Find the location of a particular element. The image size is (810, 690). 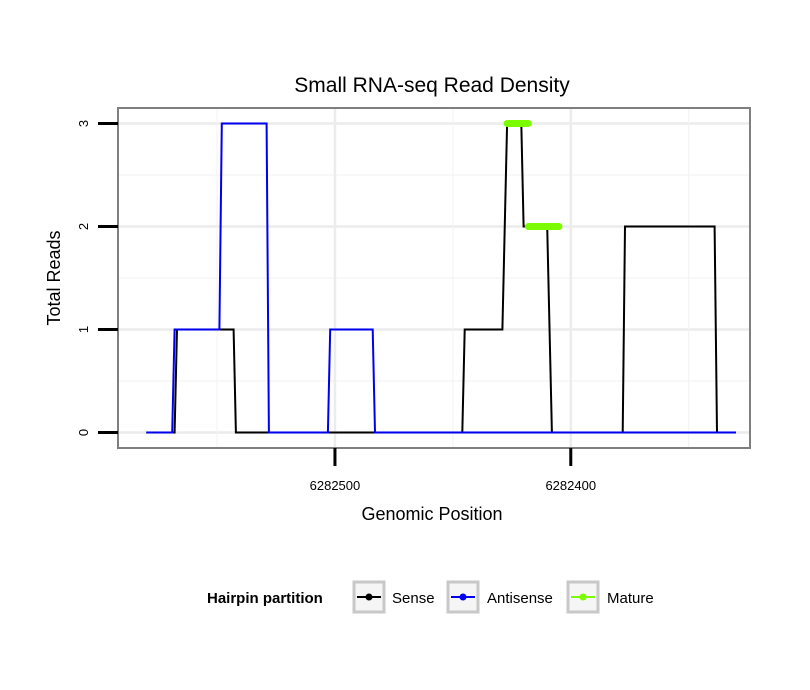

legend-title: Hairpin partition is located at coordinates (265, 598).